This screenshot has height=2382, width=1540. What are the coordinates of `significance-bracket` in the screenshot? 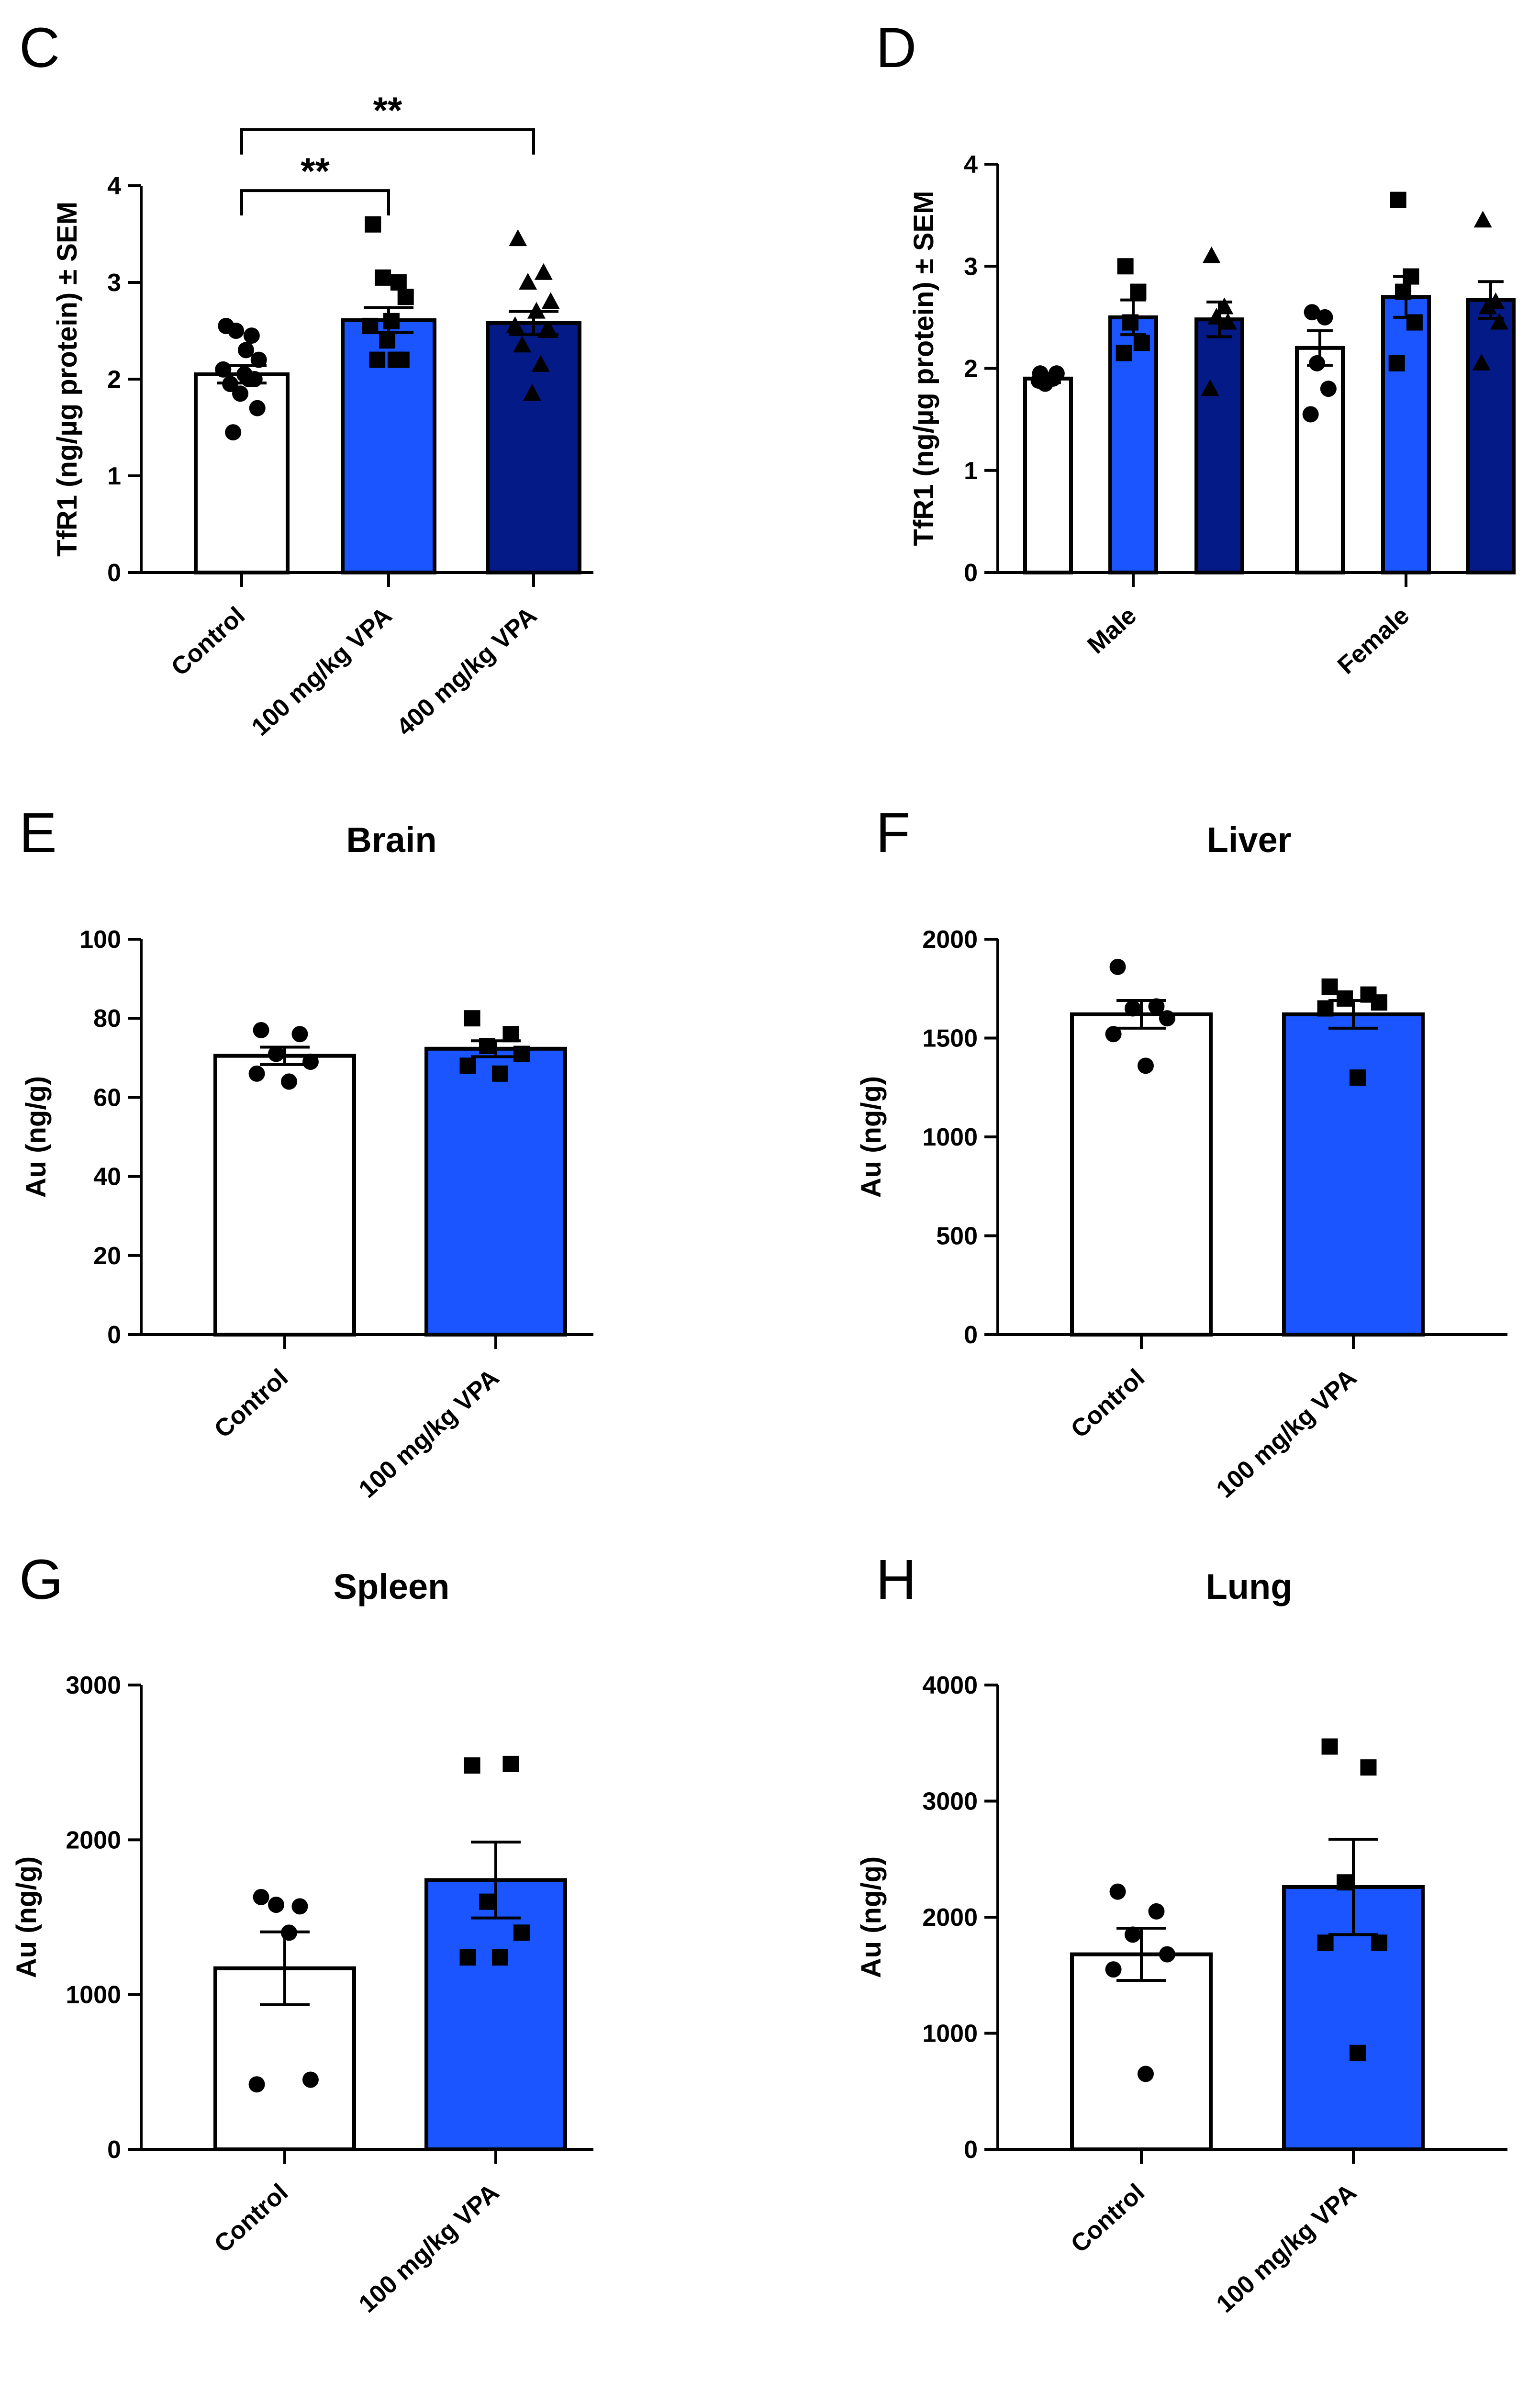 It's located at (315, 202).